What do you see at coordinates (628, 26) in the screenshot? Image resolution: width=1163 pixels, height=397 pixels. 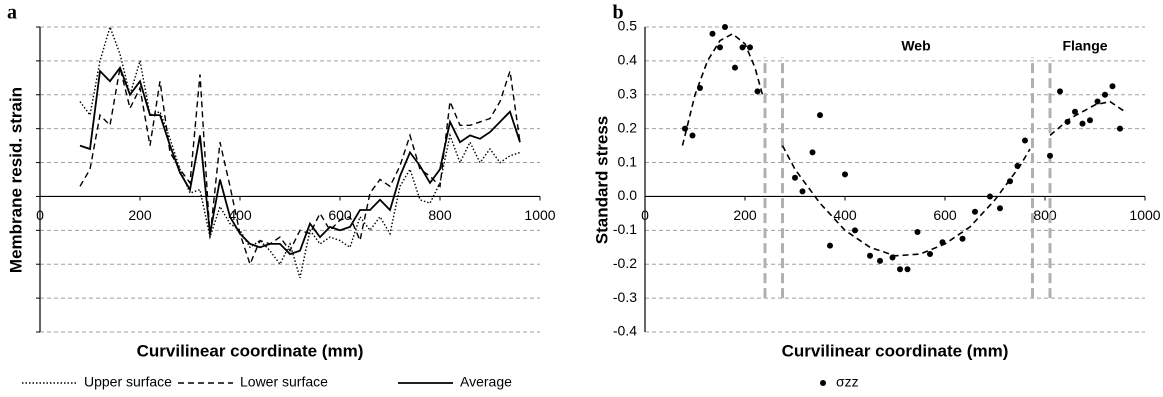 I see `y-tick-label: 0.5` at bounding box center [628, 26].